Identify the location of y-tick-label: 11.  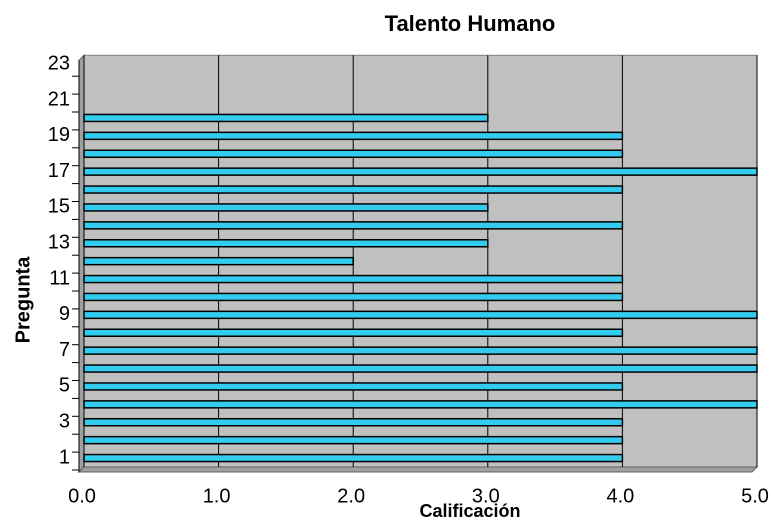
(59, 278).